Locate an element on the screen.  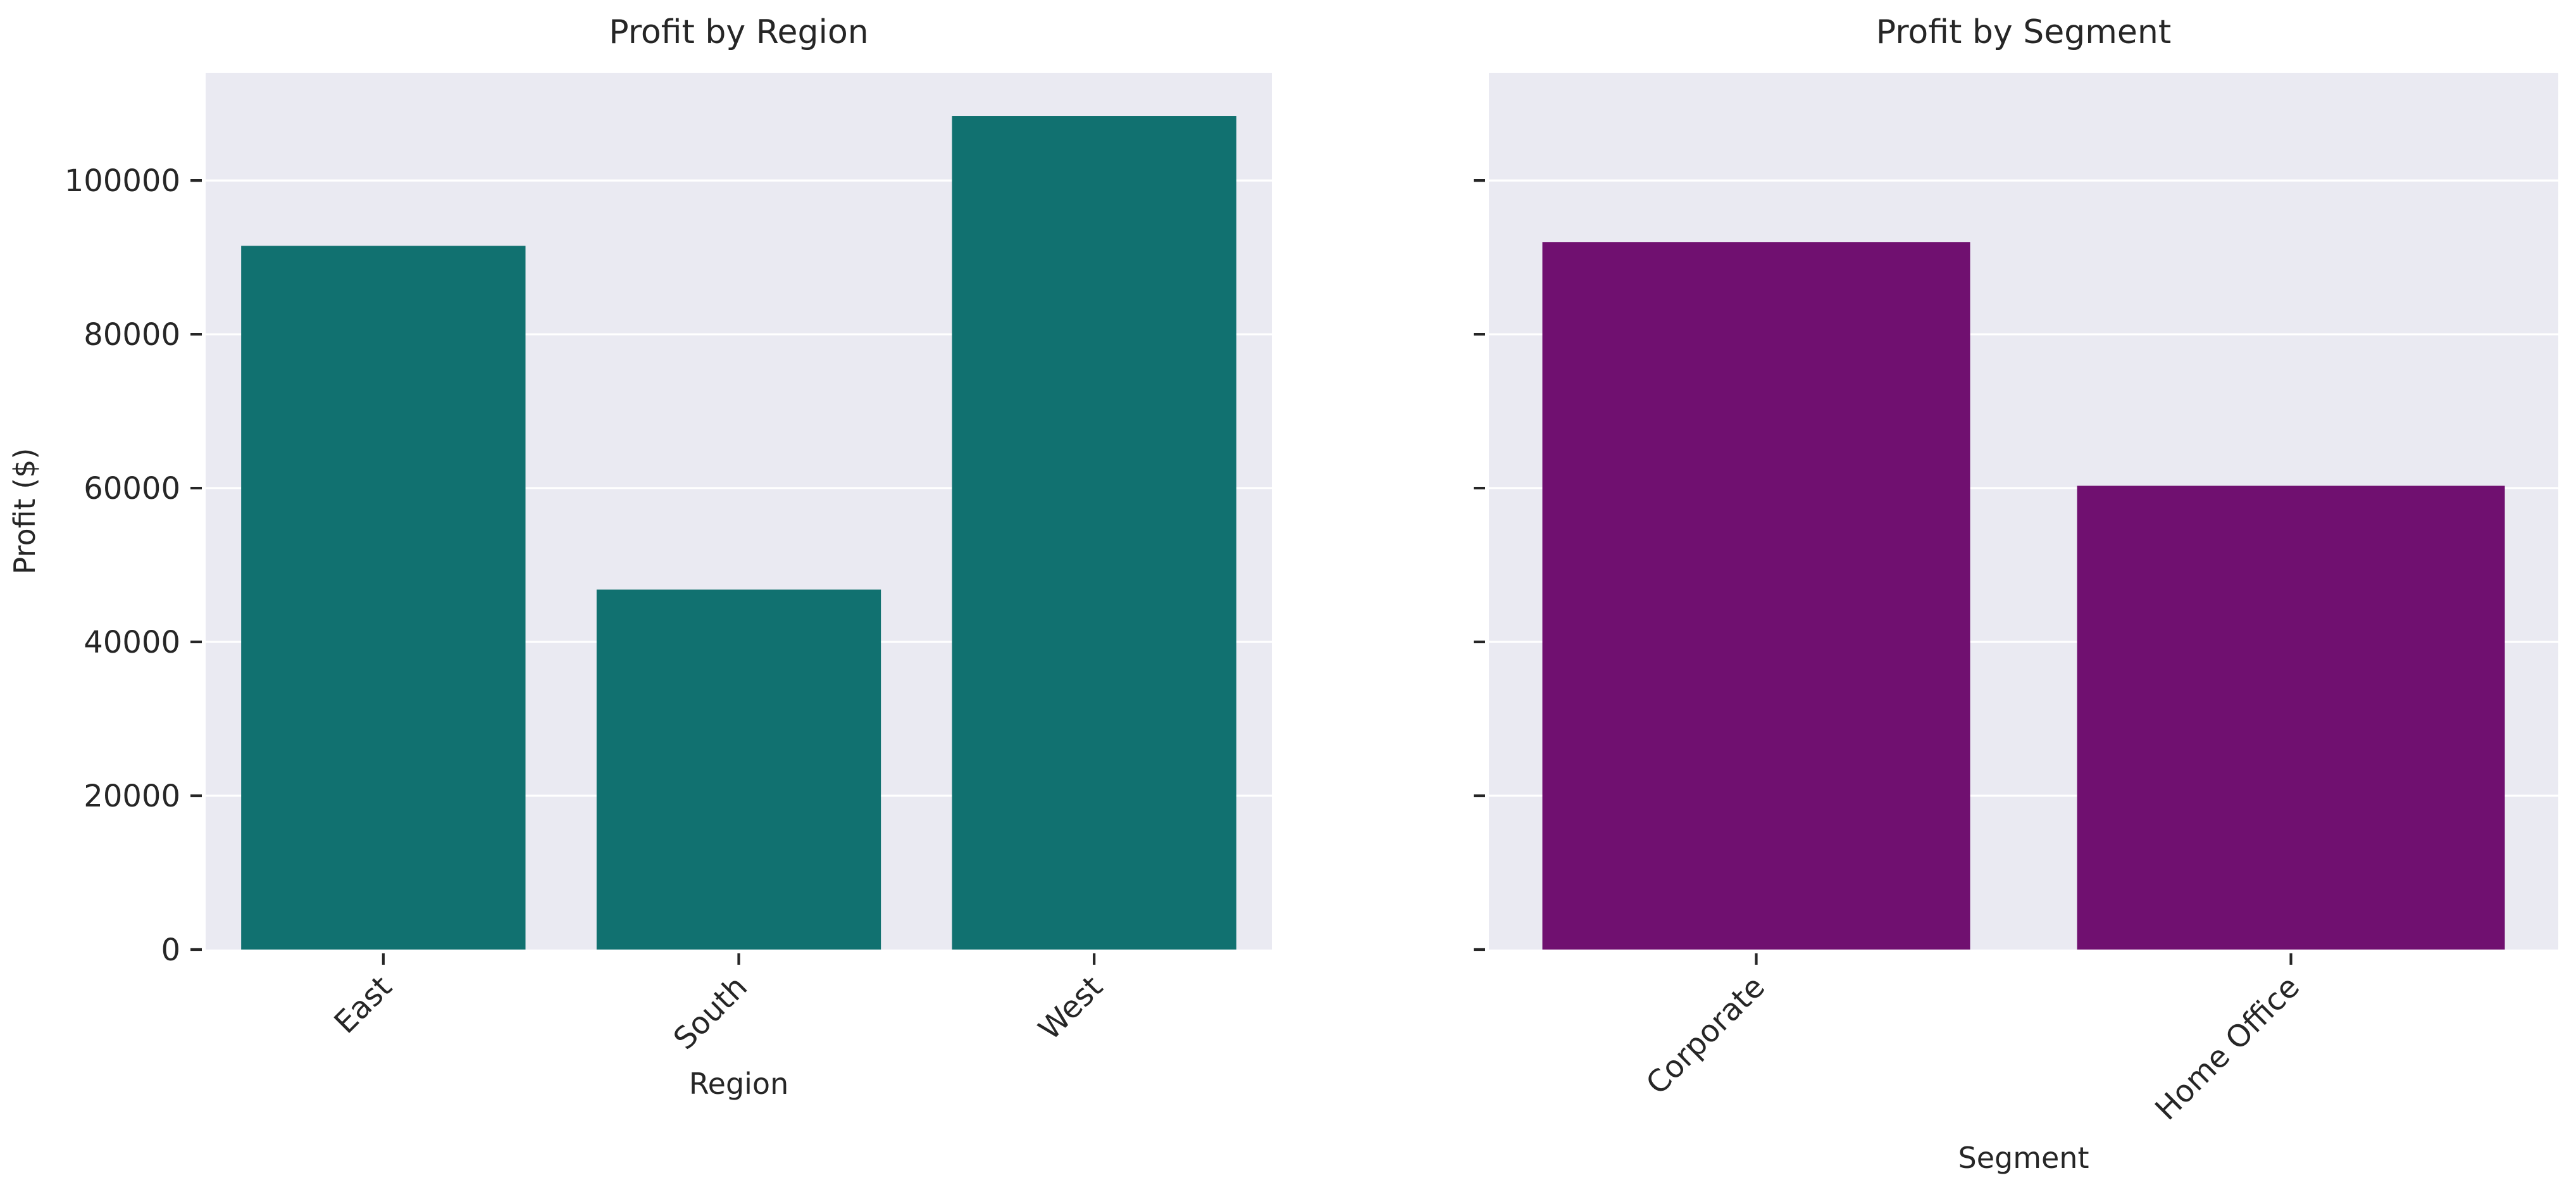
y-tick-label: 100000 is located at coordinates (123, 181).